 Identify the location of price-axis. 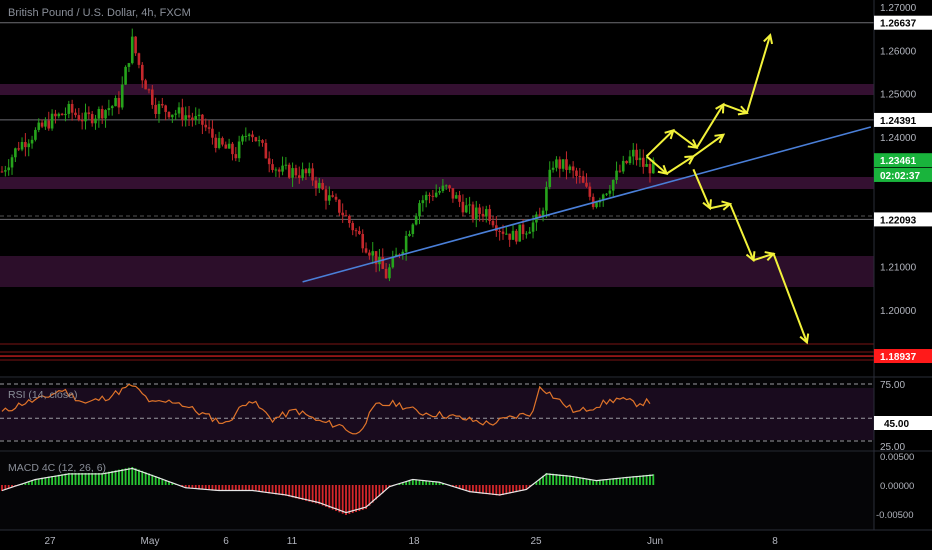
(903, 265).